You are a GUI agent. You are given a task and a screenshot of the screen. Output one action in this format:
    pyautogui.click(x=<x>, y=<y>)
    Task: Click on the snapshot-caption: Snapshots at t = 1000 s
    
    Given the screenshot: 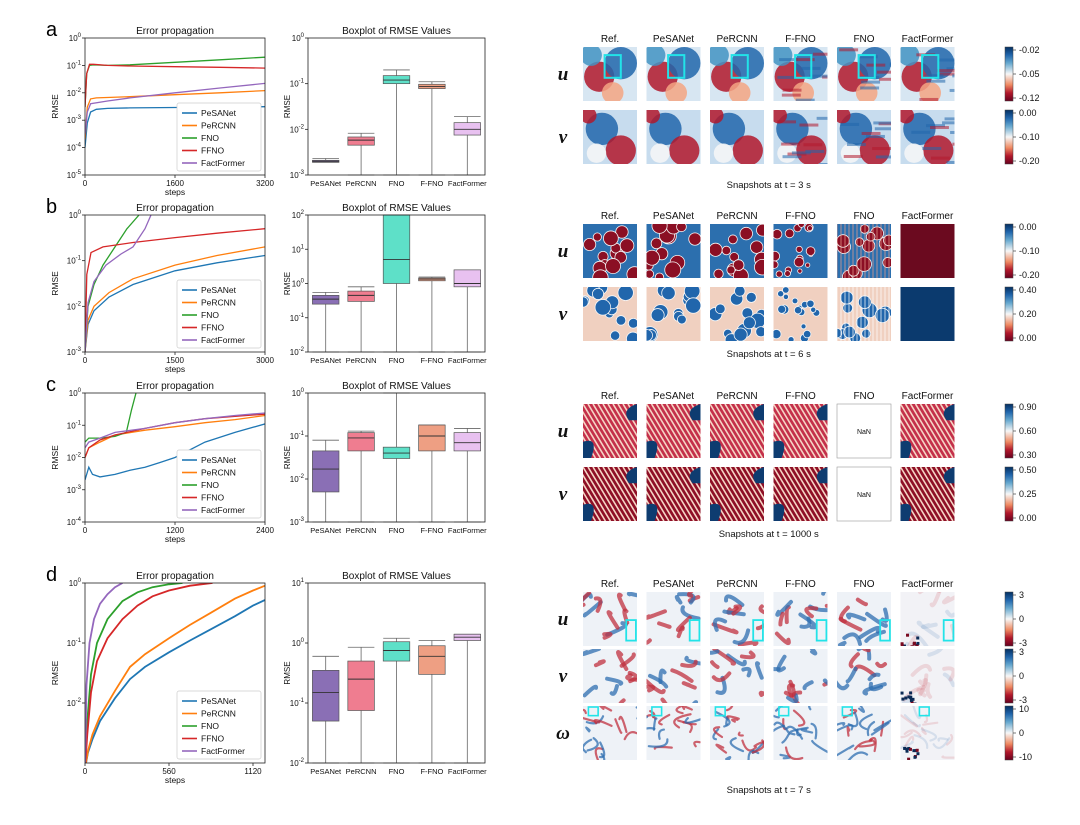 What is the action you would take?
    pyautogui.click(x=769, y=534)
    